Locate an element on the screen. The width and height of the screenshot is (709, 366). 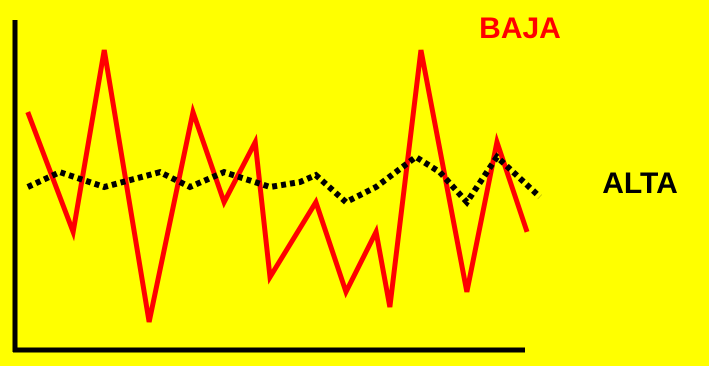
series-label: ALTA is located at coordinates (640, 183).